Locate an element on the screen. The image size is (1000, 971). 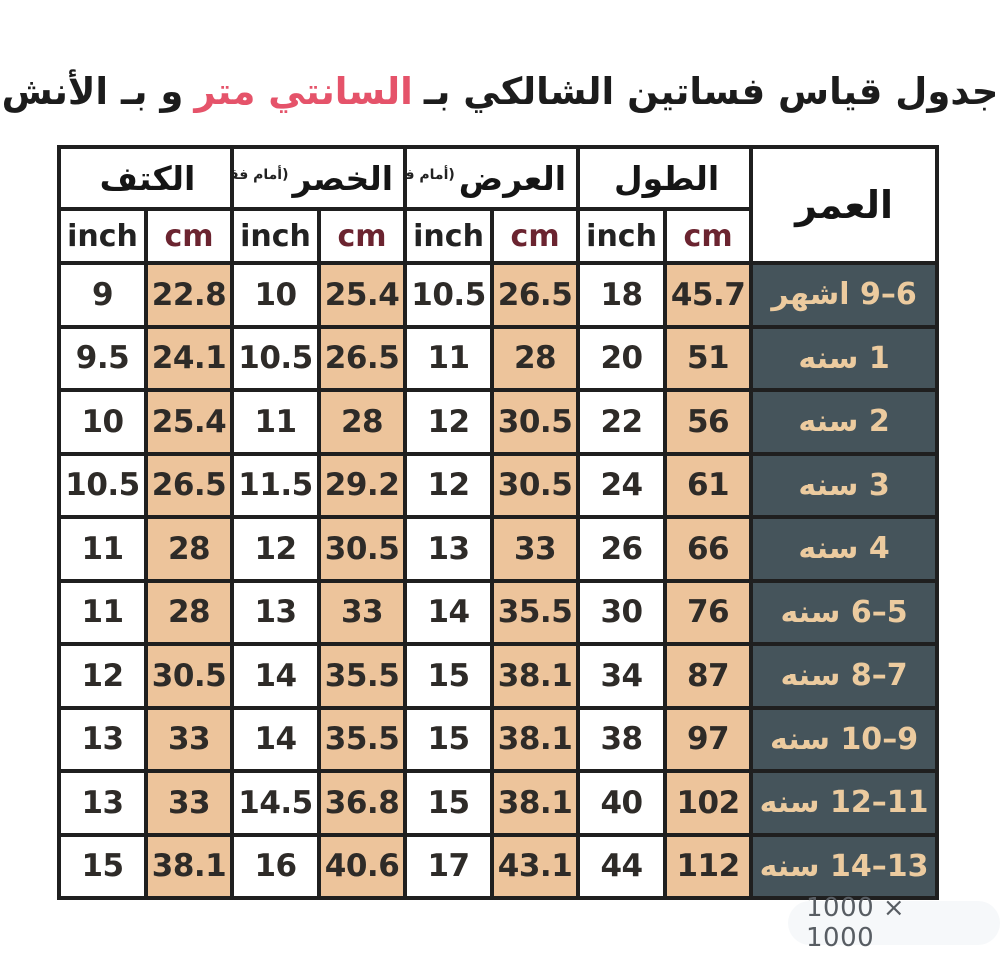
length-cm-header: cm is located at coordinates (708, 236).